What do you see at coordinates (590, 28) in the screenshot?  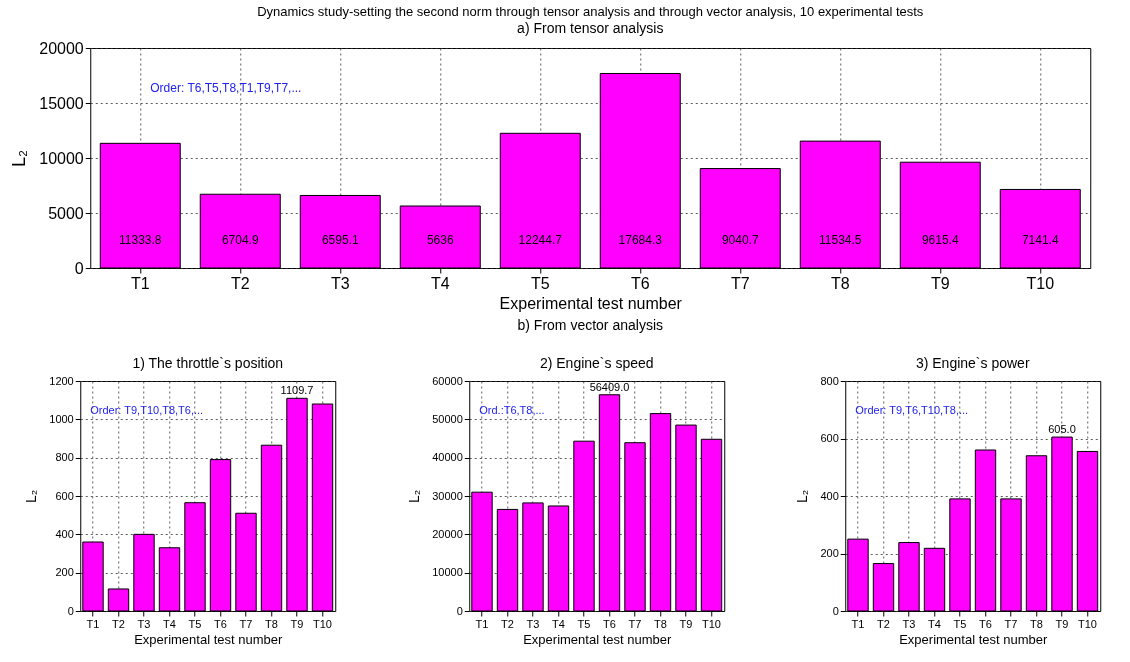 I see `chart-subtitle: a) From tensor analysis` at bounding box center [590, 28].